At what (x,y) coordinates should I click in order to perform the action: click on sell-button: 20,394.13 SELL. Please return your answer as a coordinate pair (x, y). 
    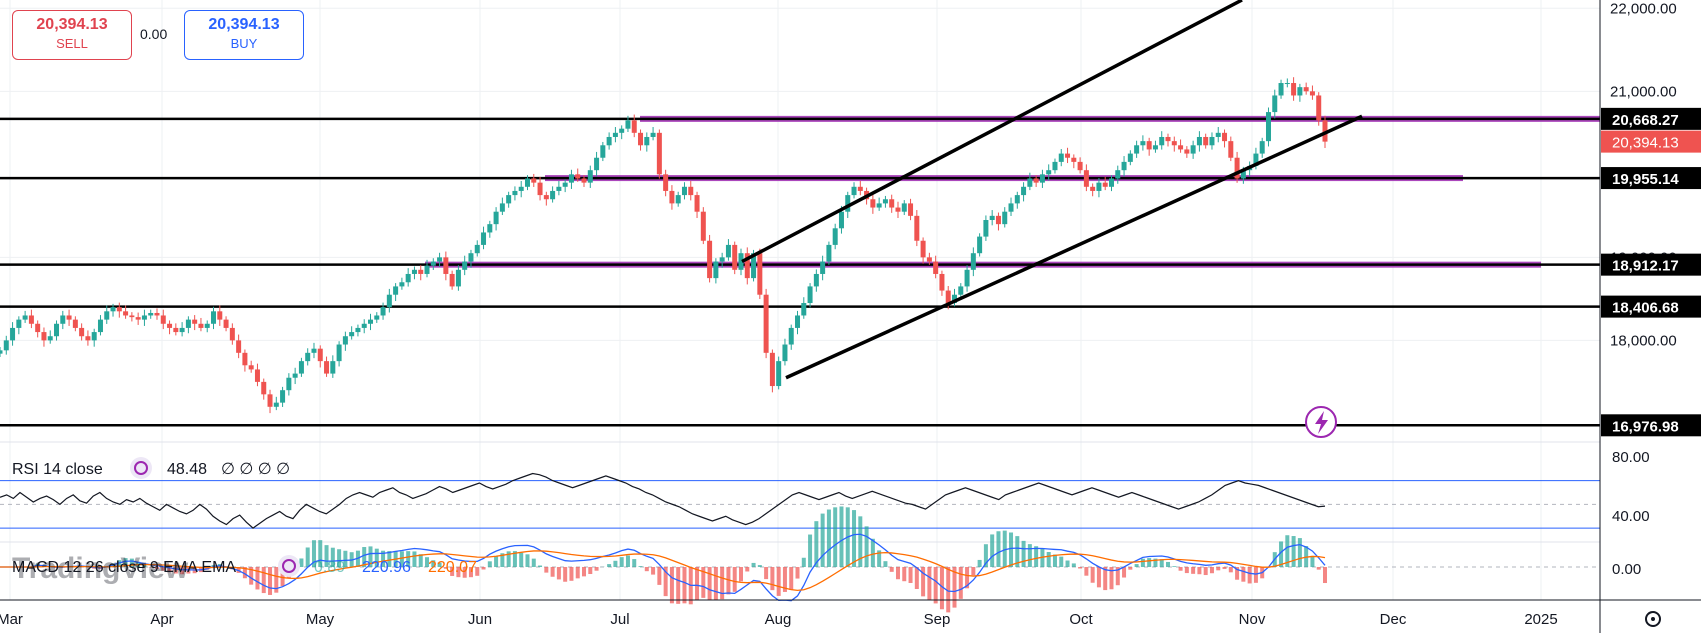
    Looking at the image, I should click on (72, 35).